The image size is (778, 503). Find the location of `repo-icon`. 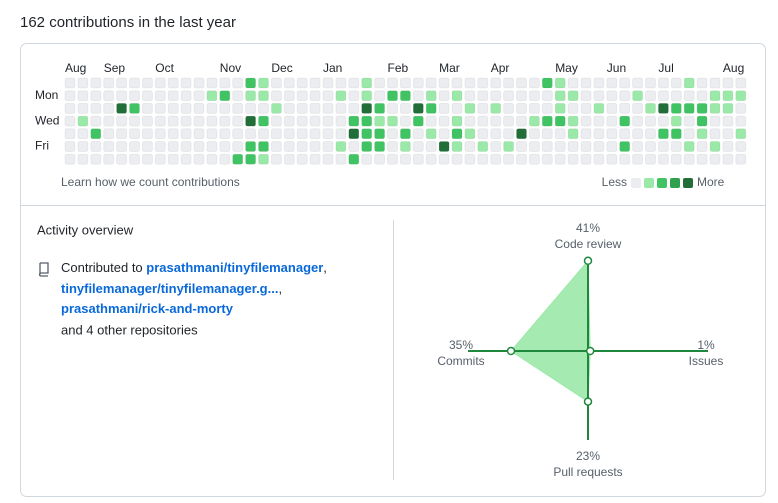

repo-icon is located at coordinates (43, 269).